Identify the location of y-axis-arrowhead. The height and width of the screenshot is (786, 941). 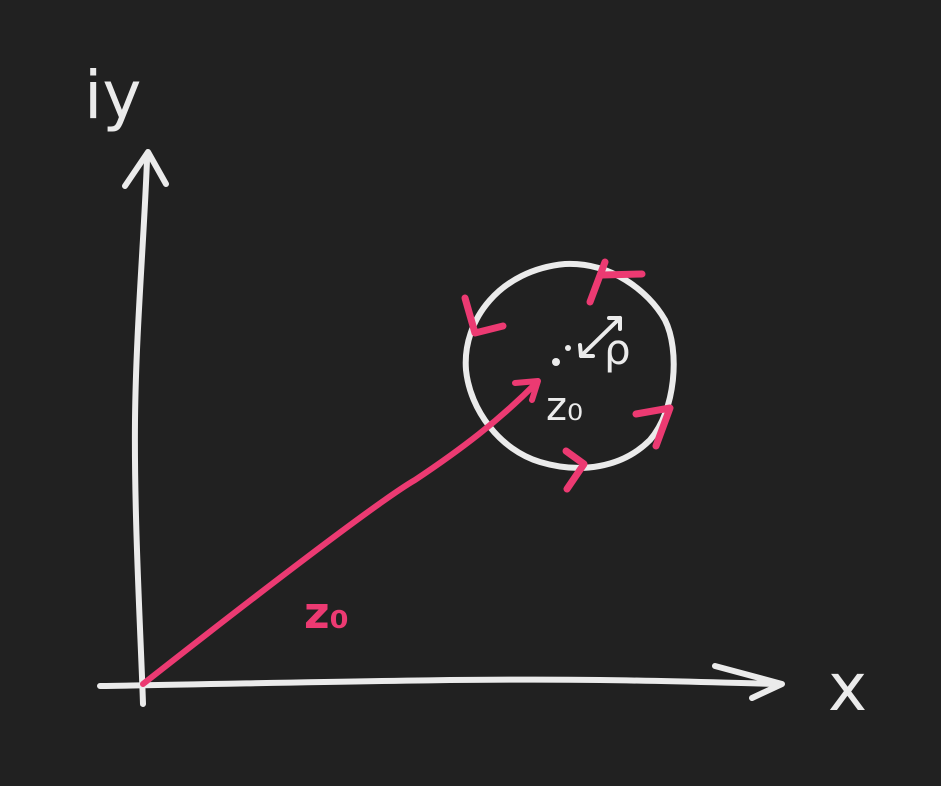
(145, 169).